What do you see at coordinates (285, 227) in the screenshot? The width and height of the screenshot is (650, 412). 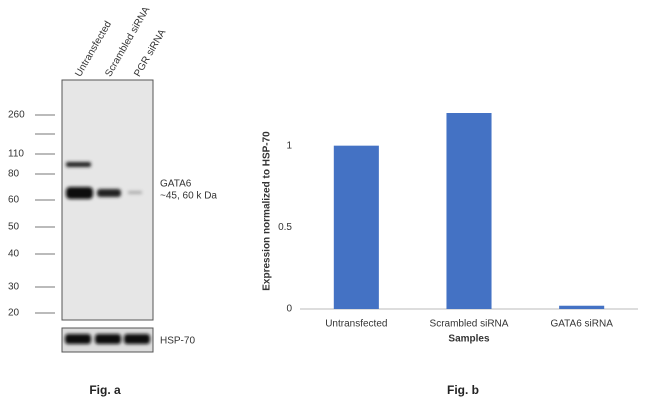 I see `y-tick-label: 0.5` at bounding box center [285, 227].